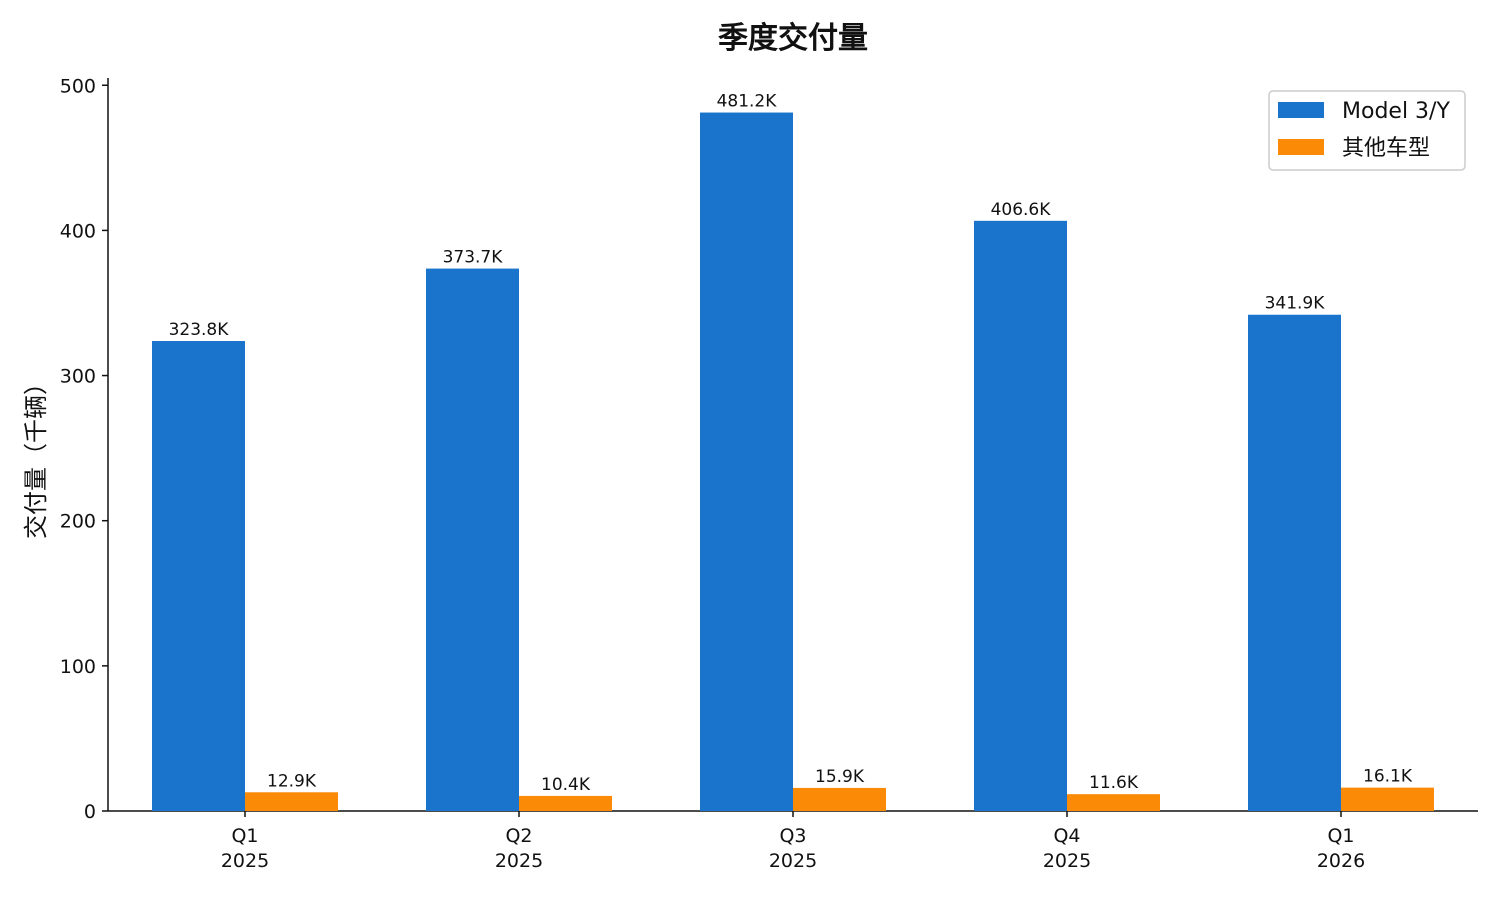  I want to click on bar-data-label: 373.7K, so click(473, 258).